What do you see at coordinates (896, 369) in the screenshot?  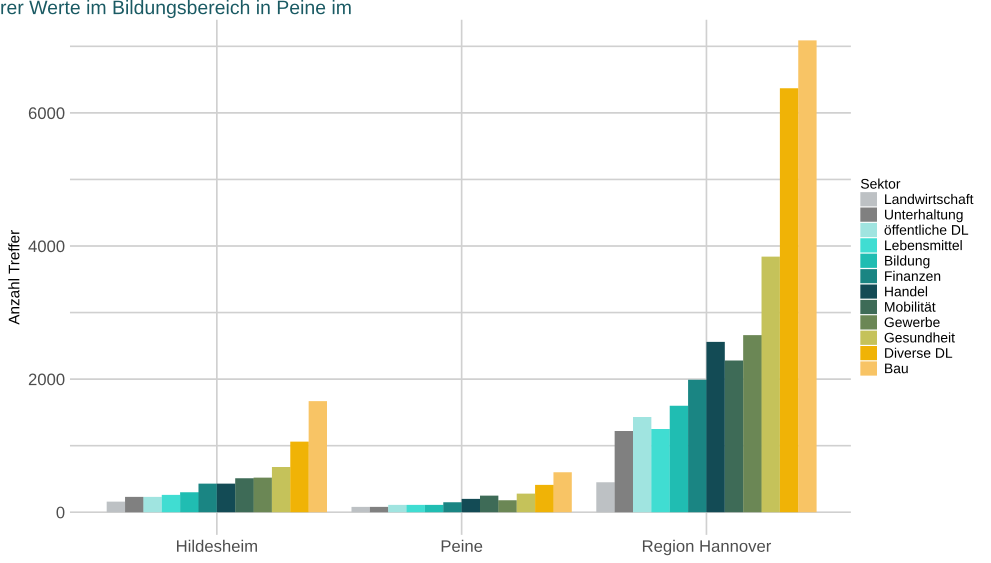 I see `legend-label: Bau` at bounding box center [896, 369].